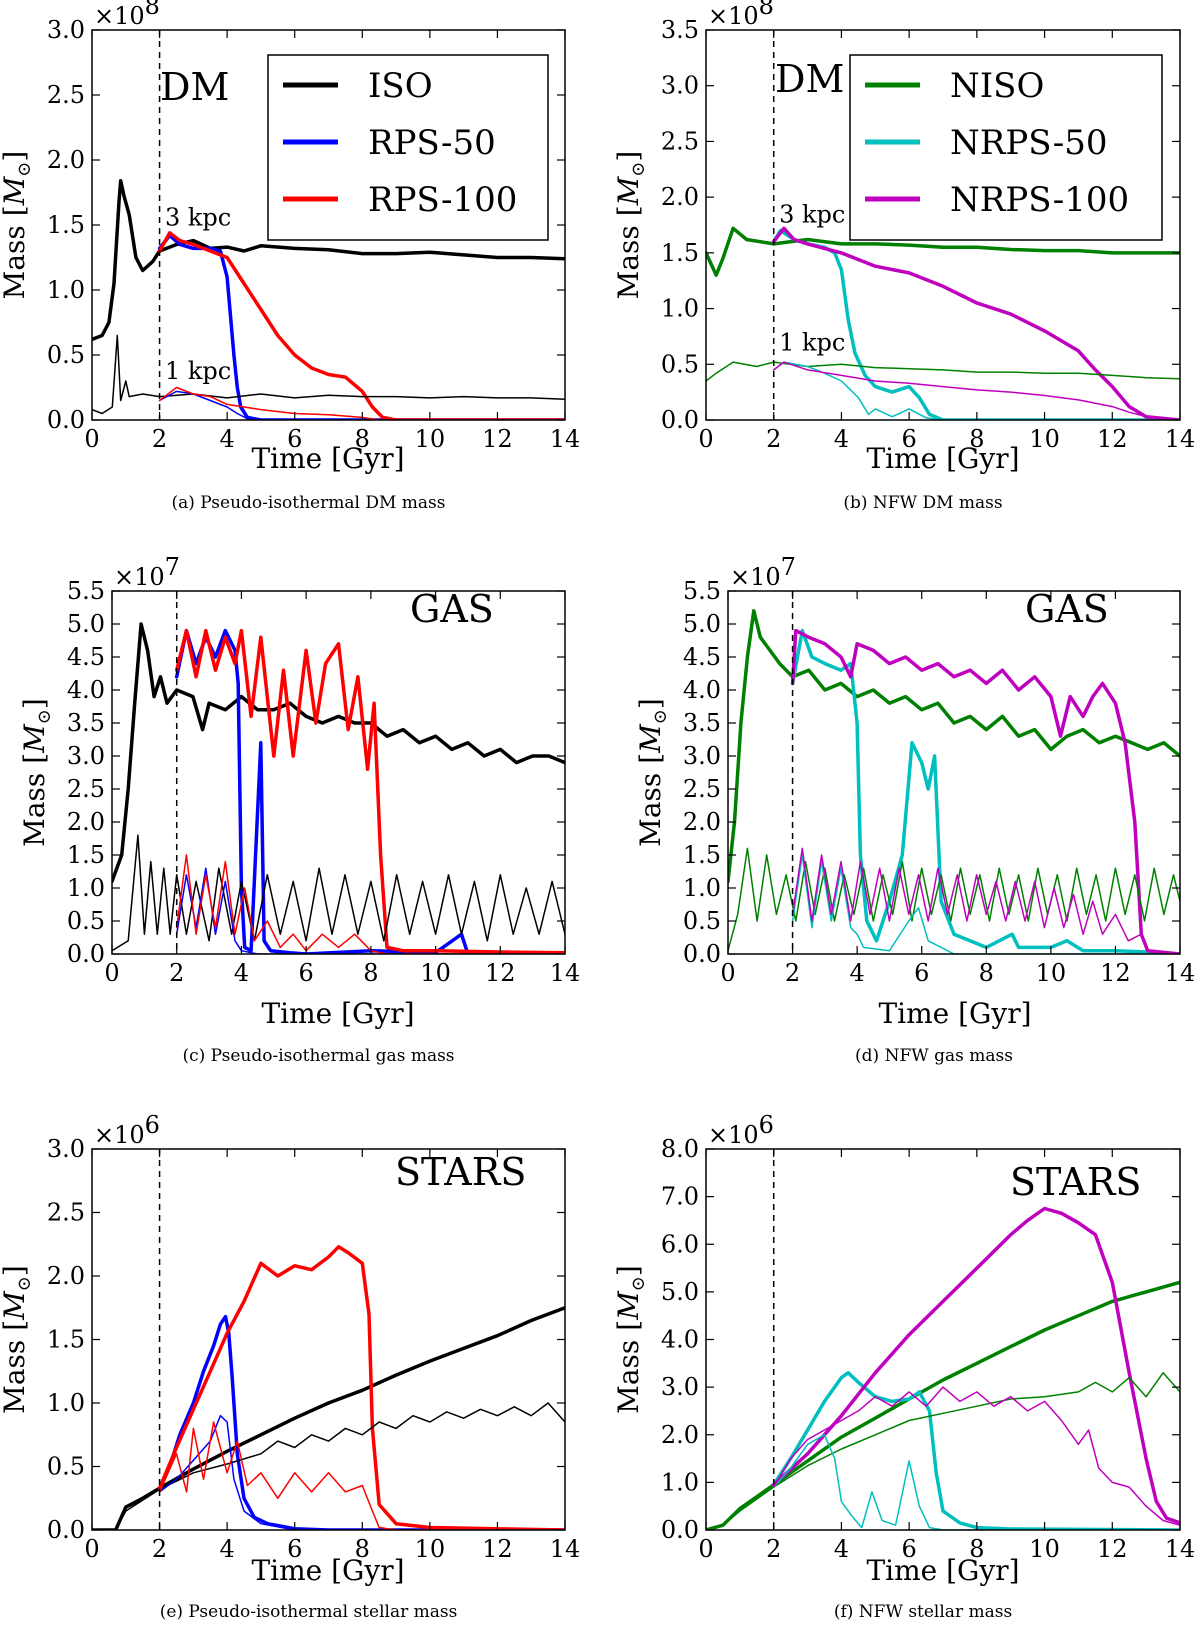 The width and height of the screenshot is (1200, 1642). What do you see at coordinates (400, 86) in the screenshot?
I see `legend-entry-label: ISO` at bounding box center [400, 86].